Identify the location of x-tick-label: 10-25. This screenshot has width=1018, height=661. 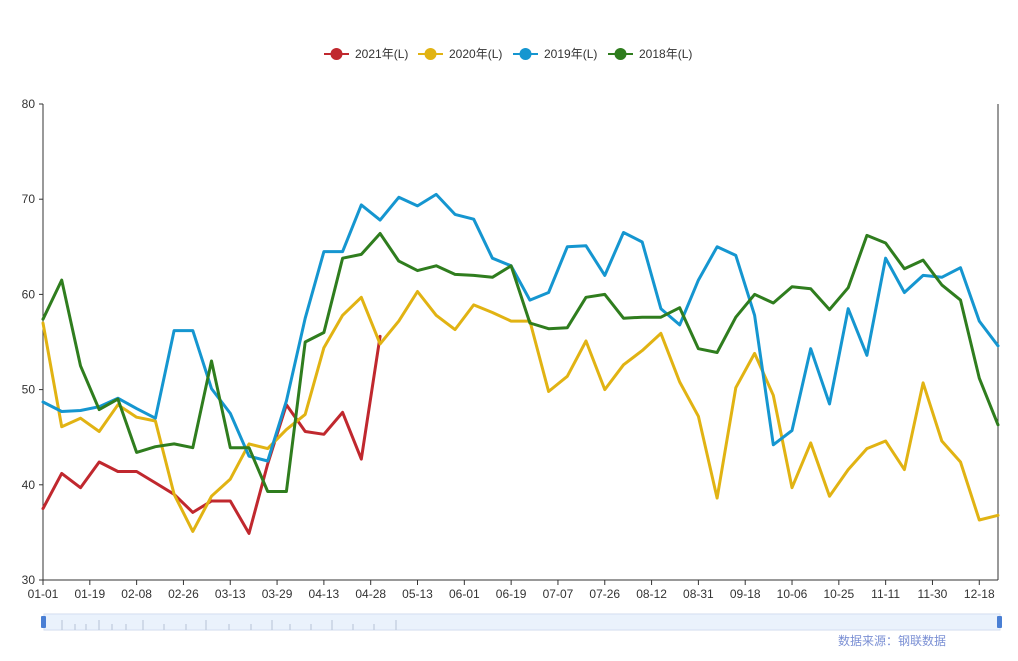
(838, 594).